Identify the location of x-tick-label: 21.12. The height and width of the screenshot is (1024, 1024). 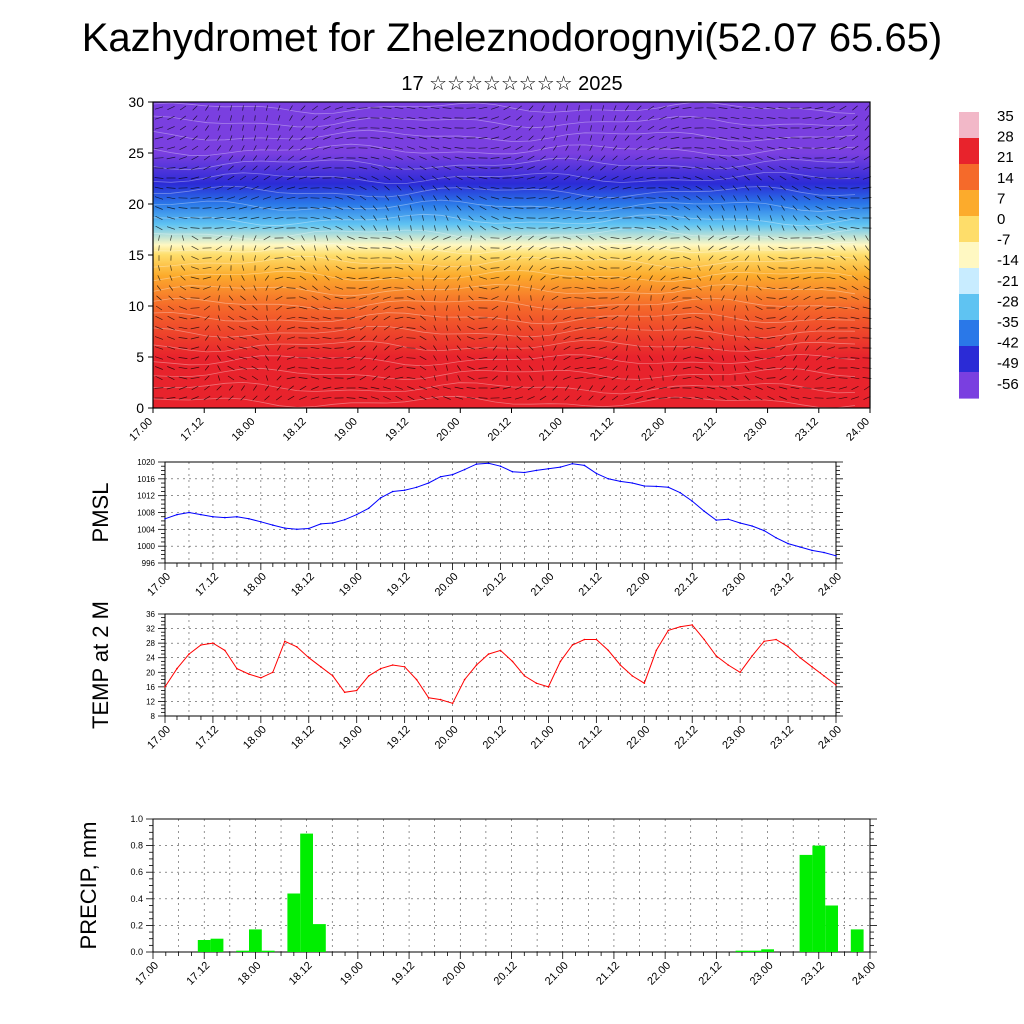
(591, 585).